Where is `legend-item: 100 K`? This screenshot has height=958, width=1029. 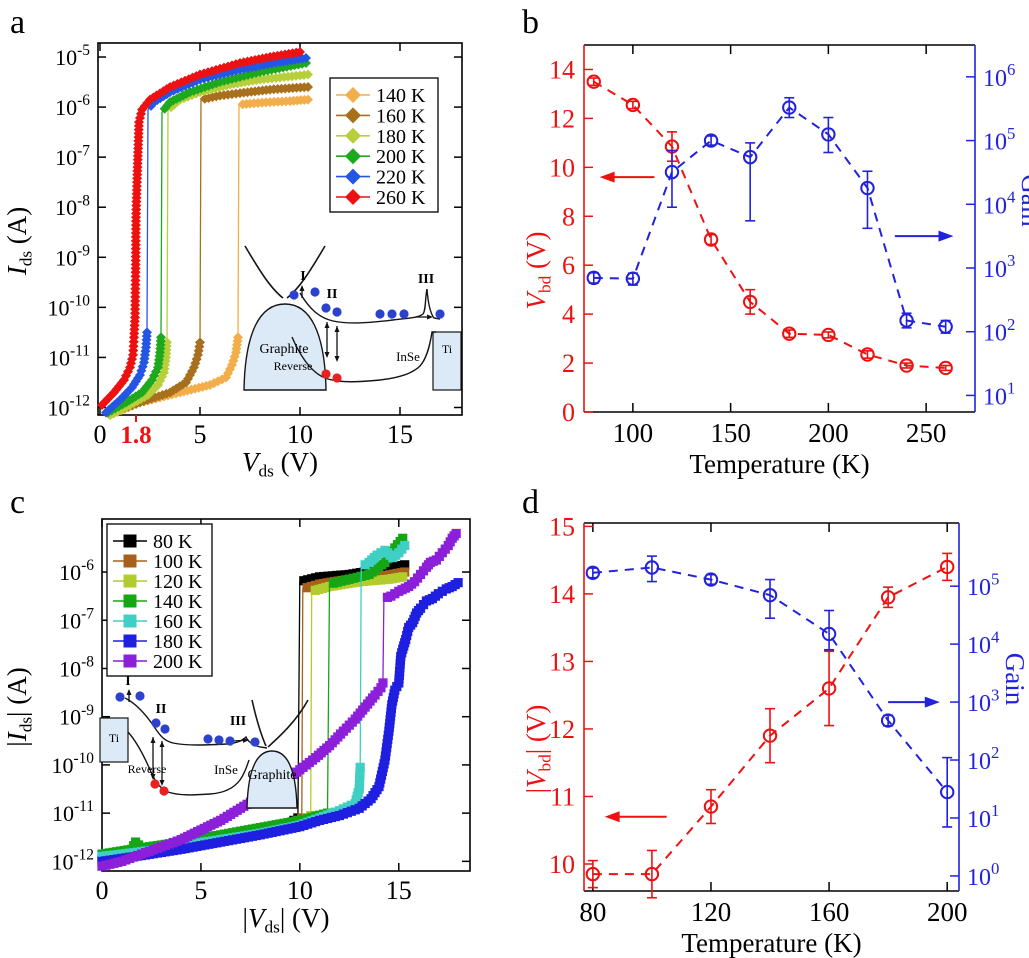
legend-item: 100 K is located at coordinates (158, 562).